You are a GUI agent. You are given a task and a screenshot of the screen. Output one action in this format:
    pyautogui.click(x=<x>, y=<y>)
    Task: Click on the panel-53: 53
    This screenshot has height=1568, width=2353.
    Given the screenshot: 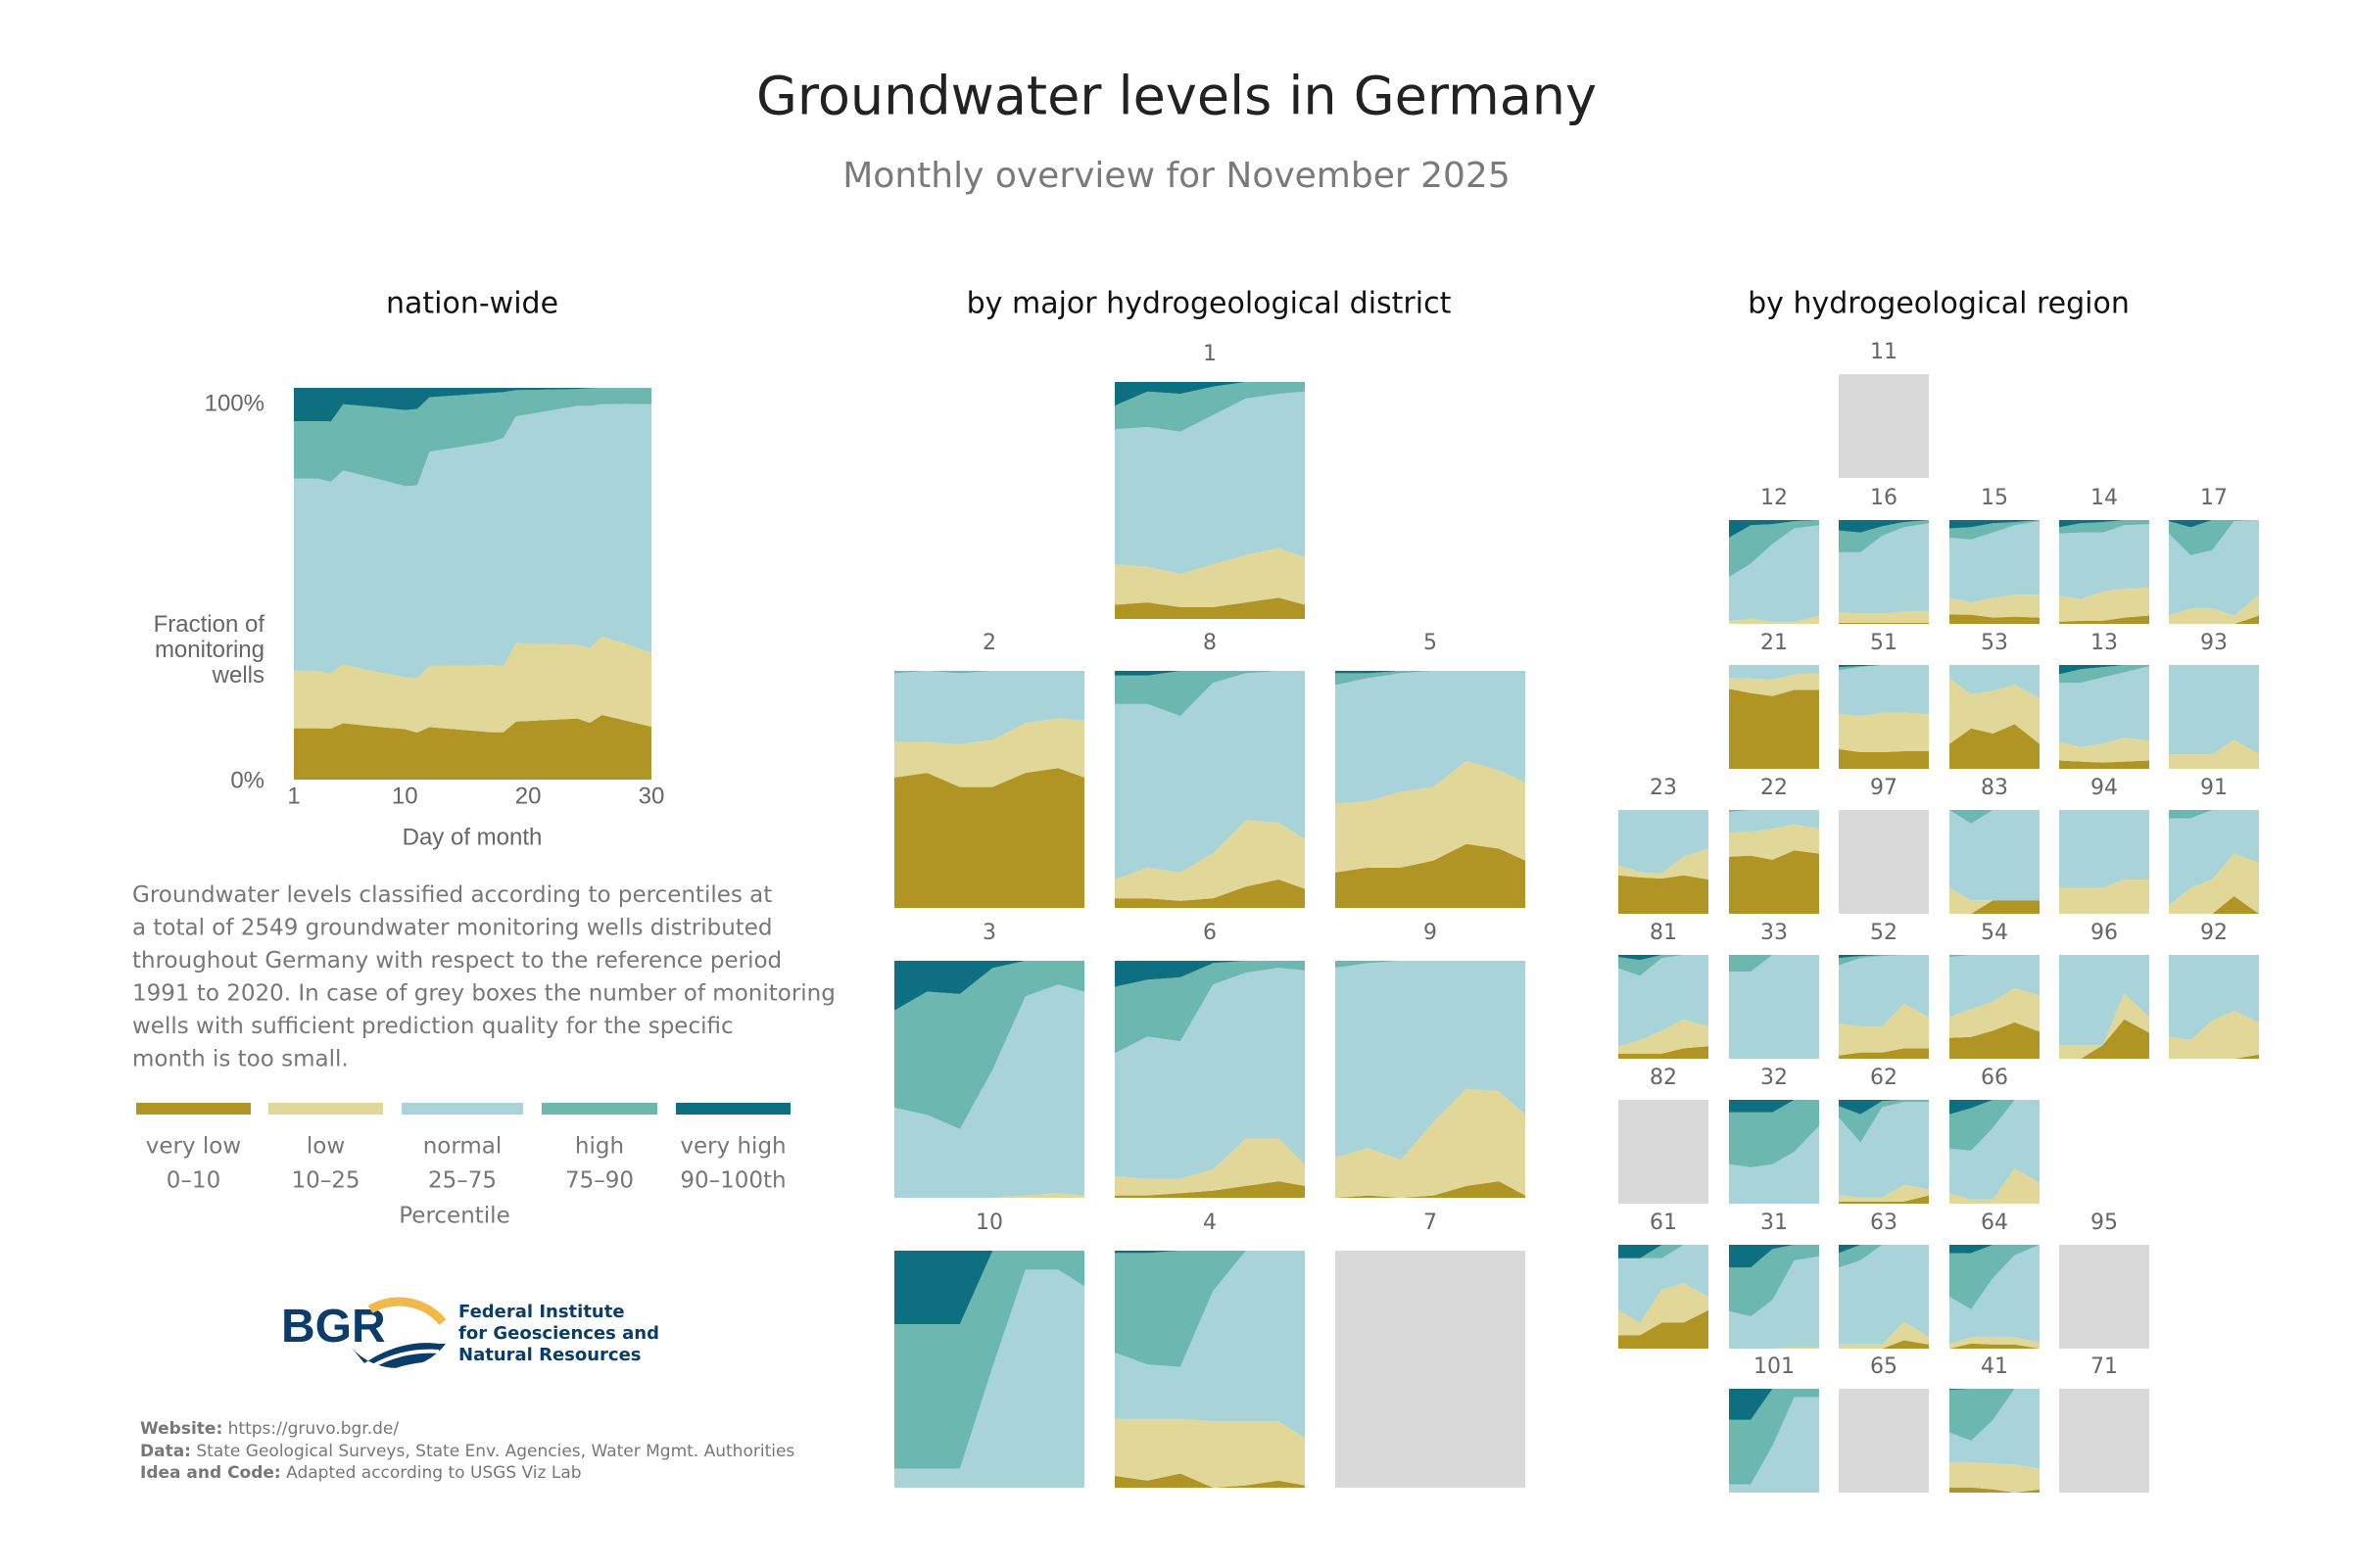 What is the action you would take?
    pyautogui.click(x=1994, y=700)
    